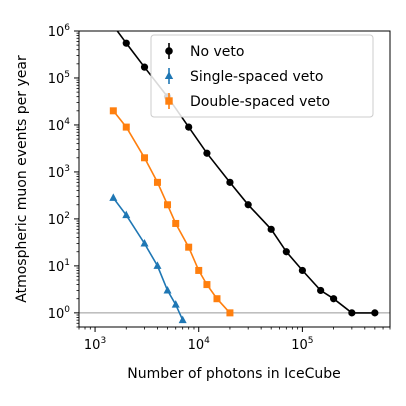 This screenshot has width=406, height=406. Describe the element at coordinates (59, 313) in the screenshot. I see `y-tick-label: 100` at that location.